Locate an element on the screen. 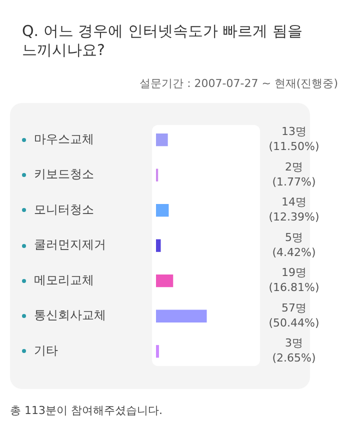 This screenshot has width=358, height=443. data-label: 13명 (11.50%) is located at coordinates (294, 139).